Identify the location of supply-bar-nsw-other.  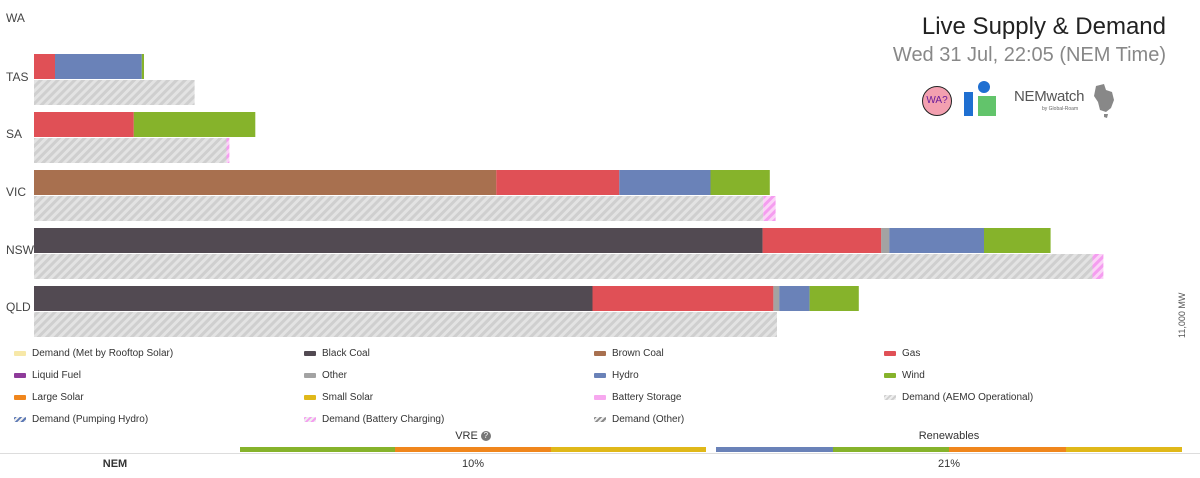
(885, 240).